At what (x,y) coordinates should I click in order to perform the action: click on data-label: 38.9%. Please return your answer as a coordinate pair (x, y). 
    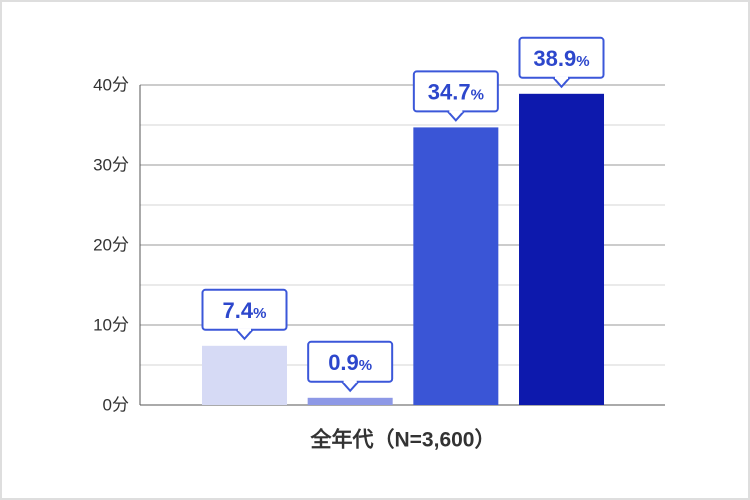
    Looking at the image, I should click on (561, 62).